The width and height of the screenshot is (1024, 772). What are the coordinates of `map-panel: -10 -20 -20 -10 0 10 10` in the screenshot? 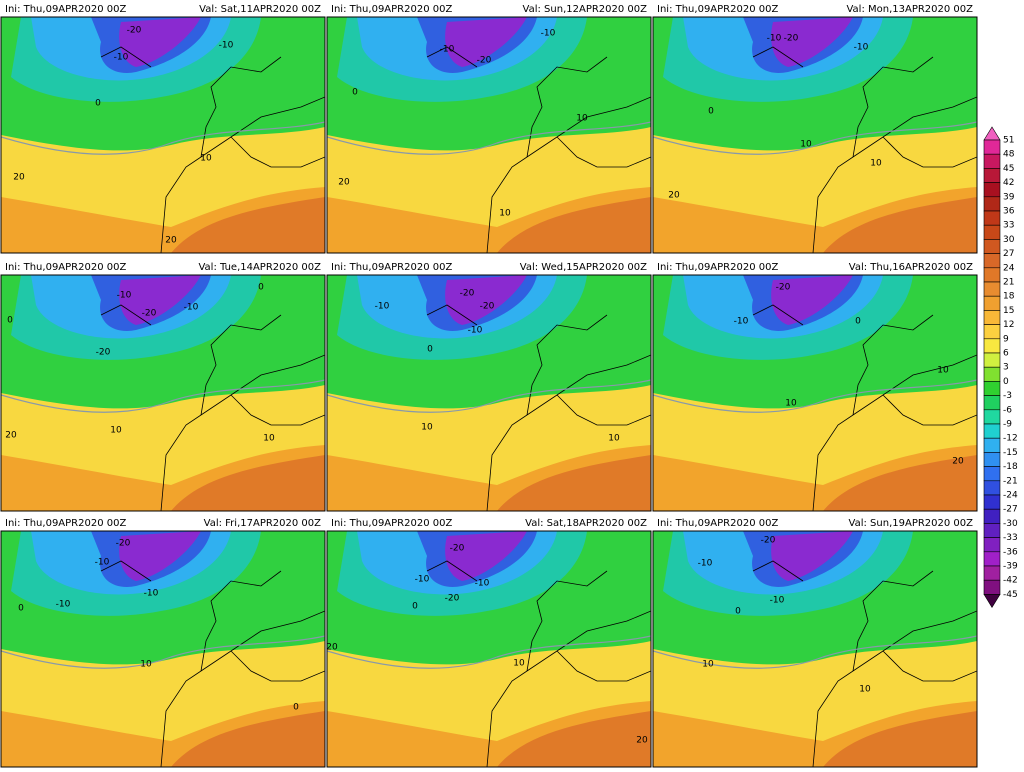 It's located at (489, 393).